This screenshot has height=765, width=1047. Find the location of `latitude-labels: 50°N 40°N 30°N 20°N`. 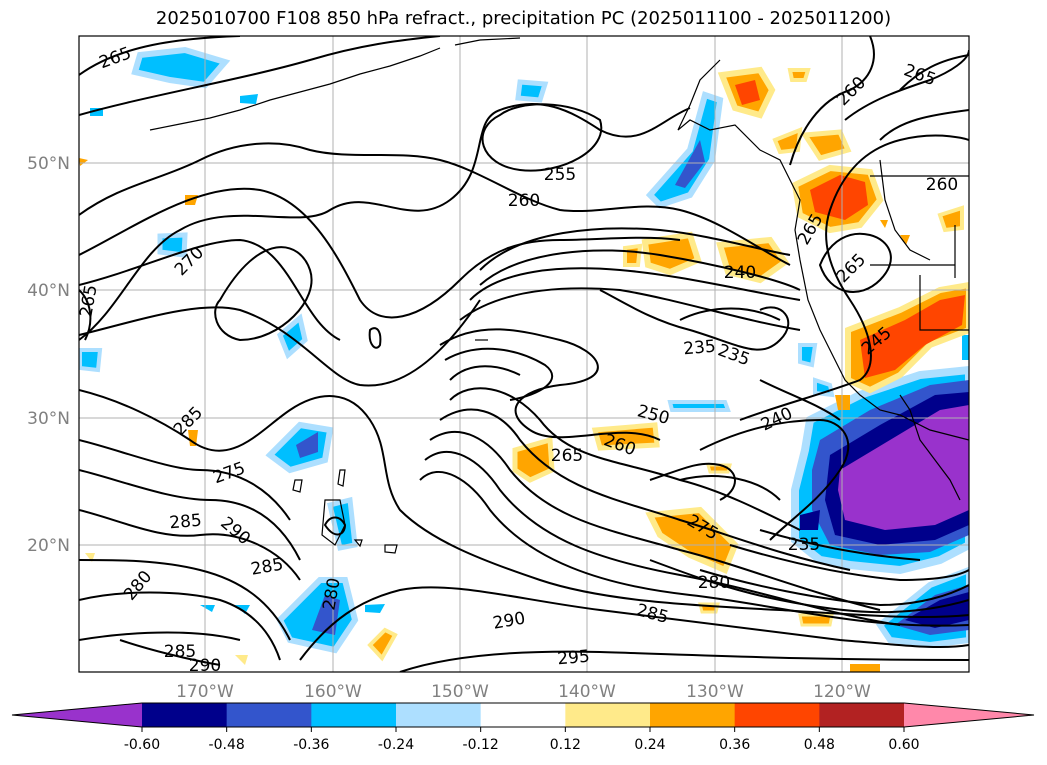

latitude-labels: 50°N 40°N 30°N 20°N is located at coordinates (48, 355).